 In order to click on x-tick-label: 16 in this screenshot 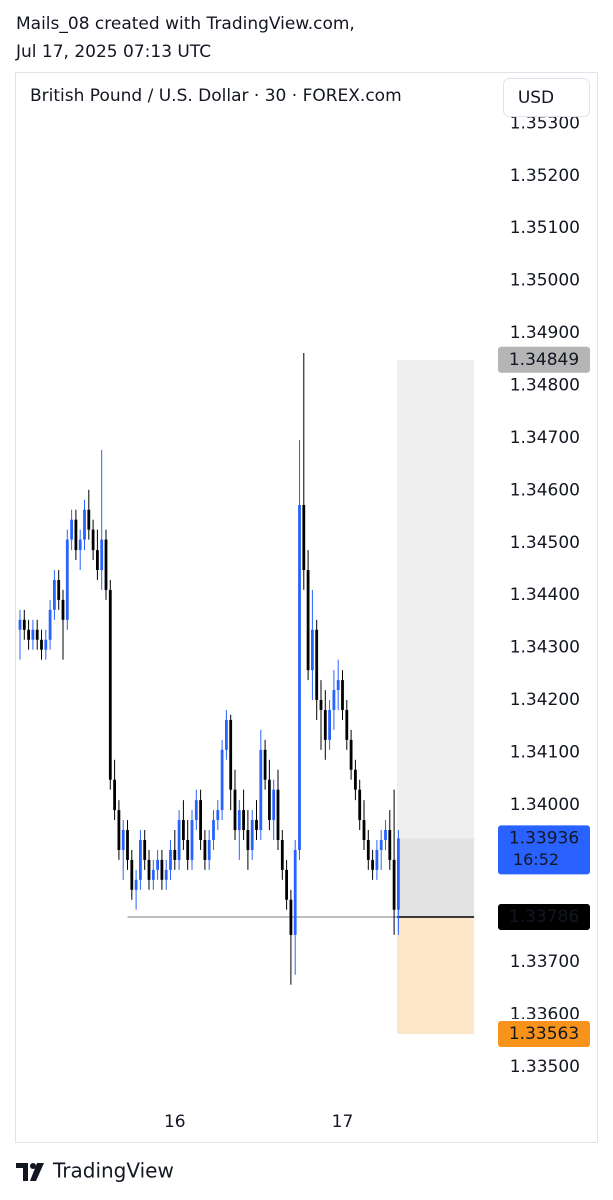, I will do `click(175, 1122)`.